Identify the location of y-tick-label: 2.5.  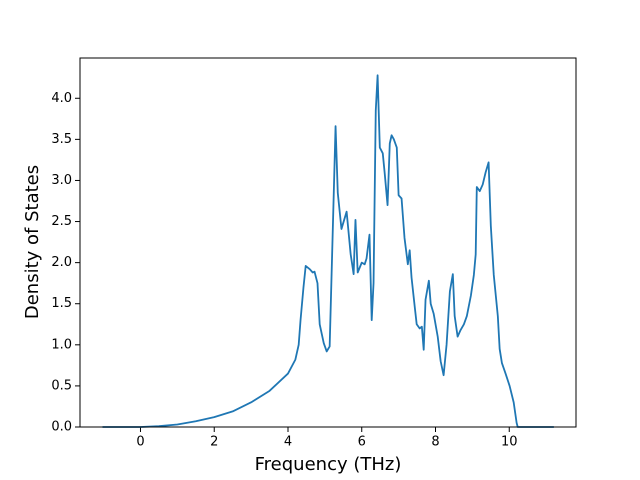
(61, 221).